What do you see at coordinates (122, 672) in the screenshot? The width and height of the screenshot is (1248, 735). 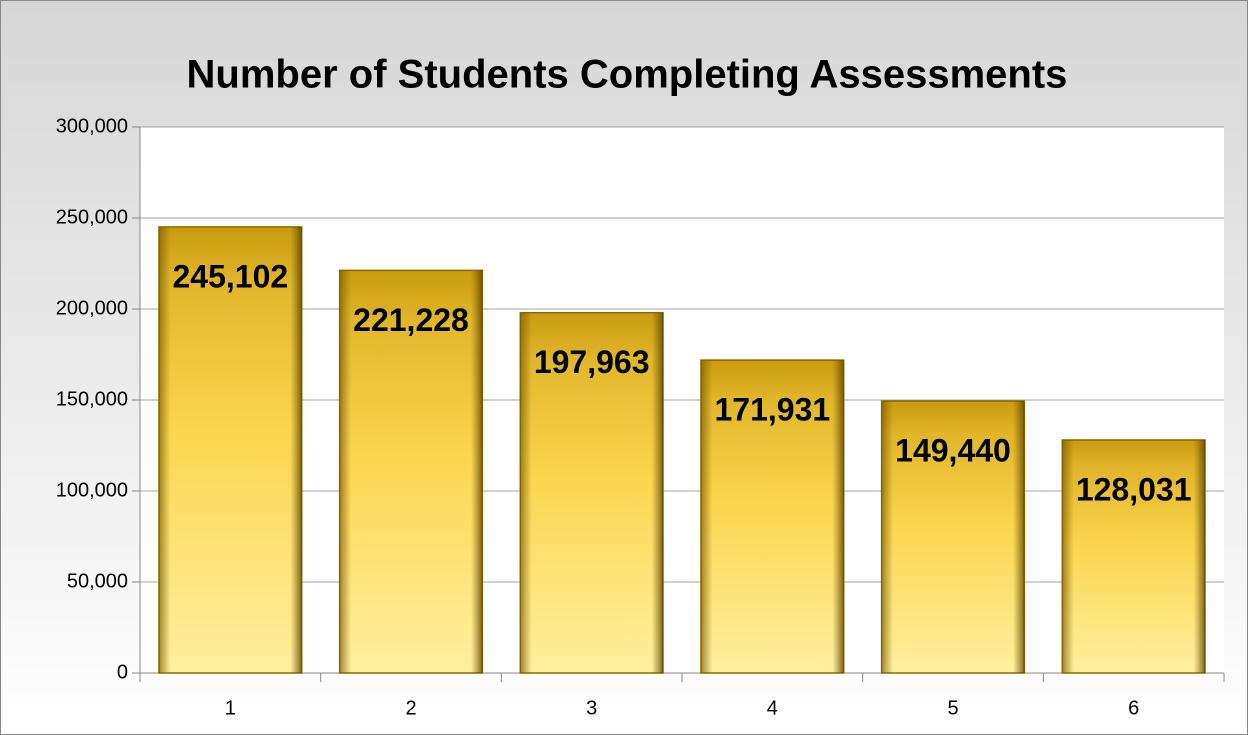 I see `y-tick-label: 0` at bounding box center [122, 672].